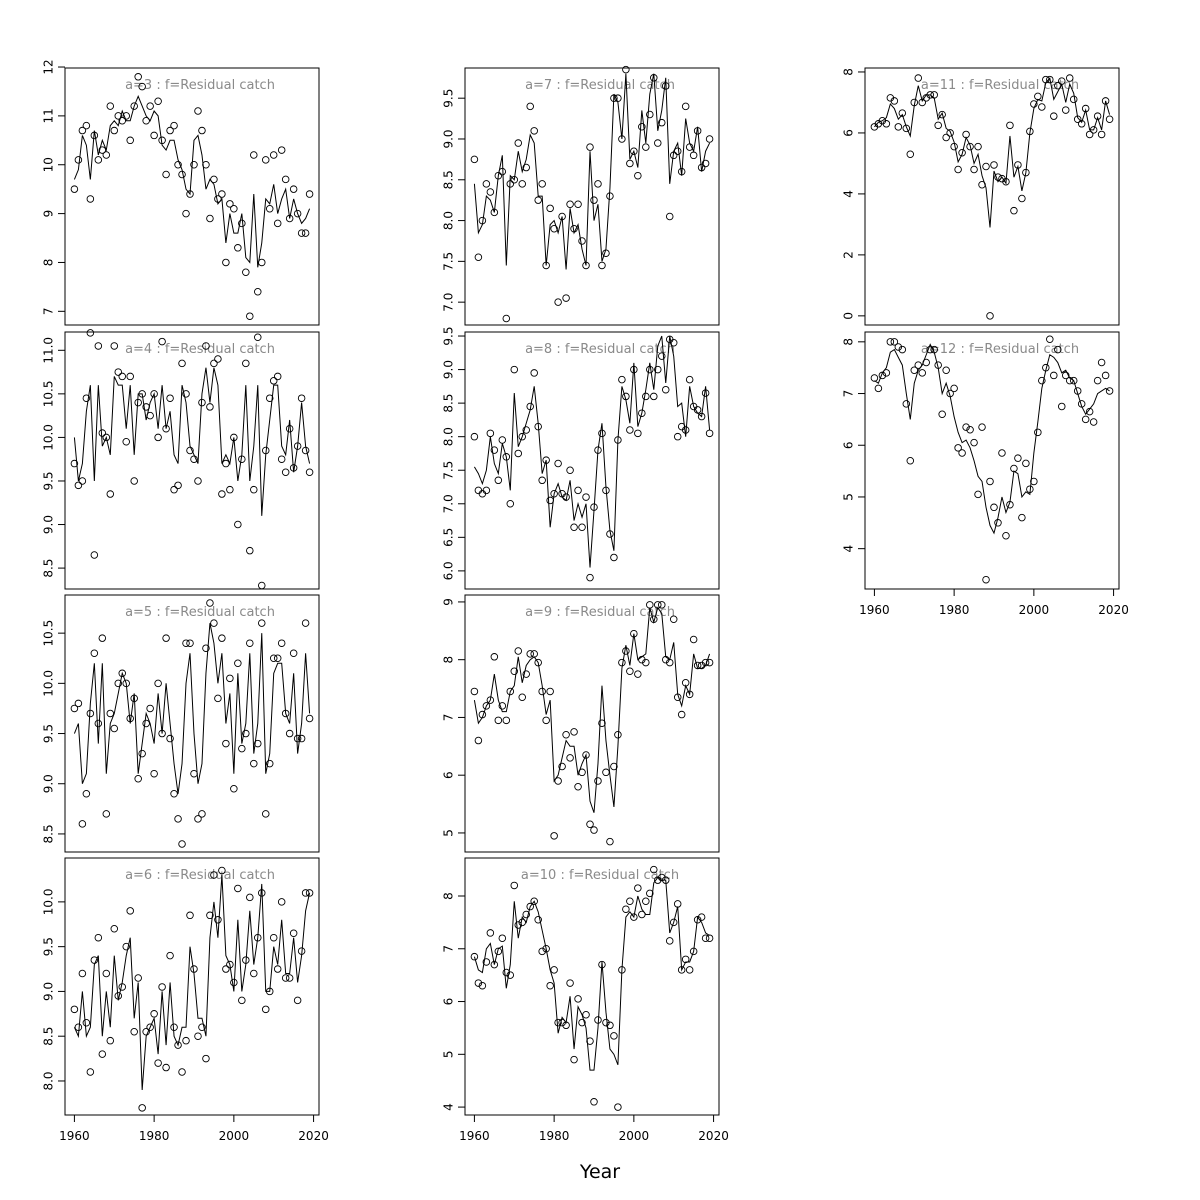  I want to click on y-tick-label: 9, so click(449, 602).